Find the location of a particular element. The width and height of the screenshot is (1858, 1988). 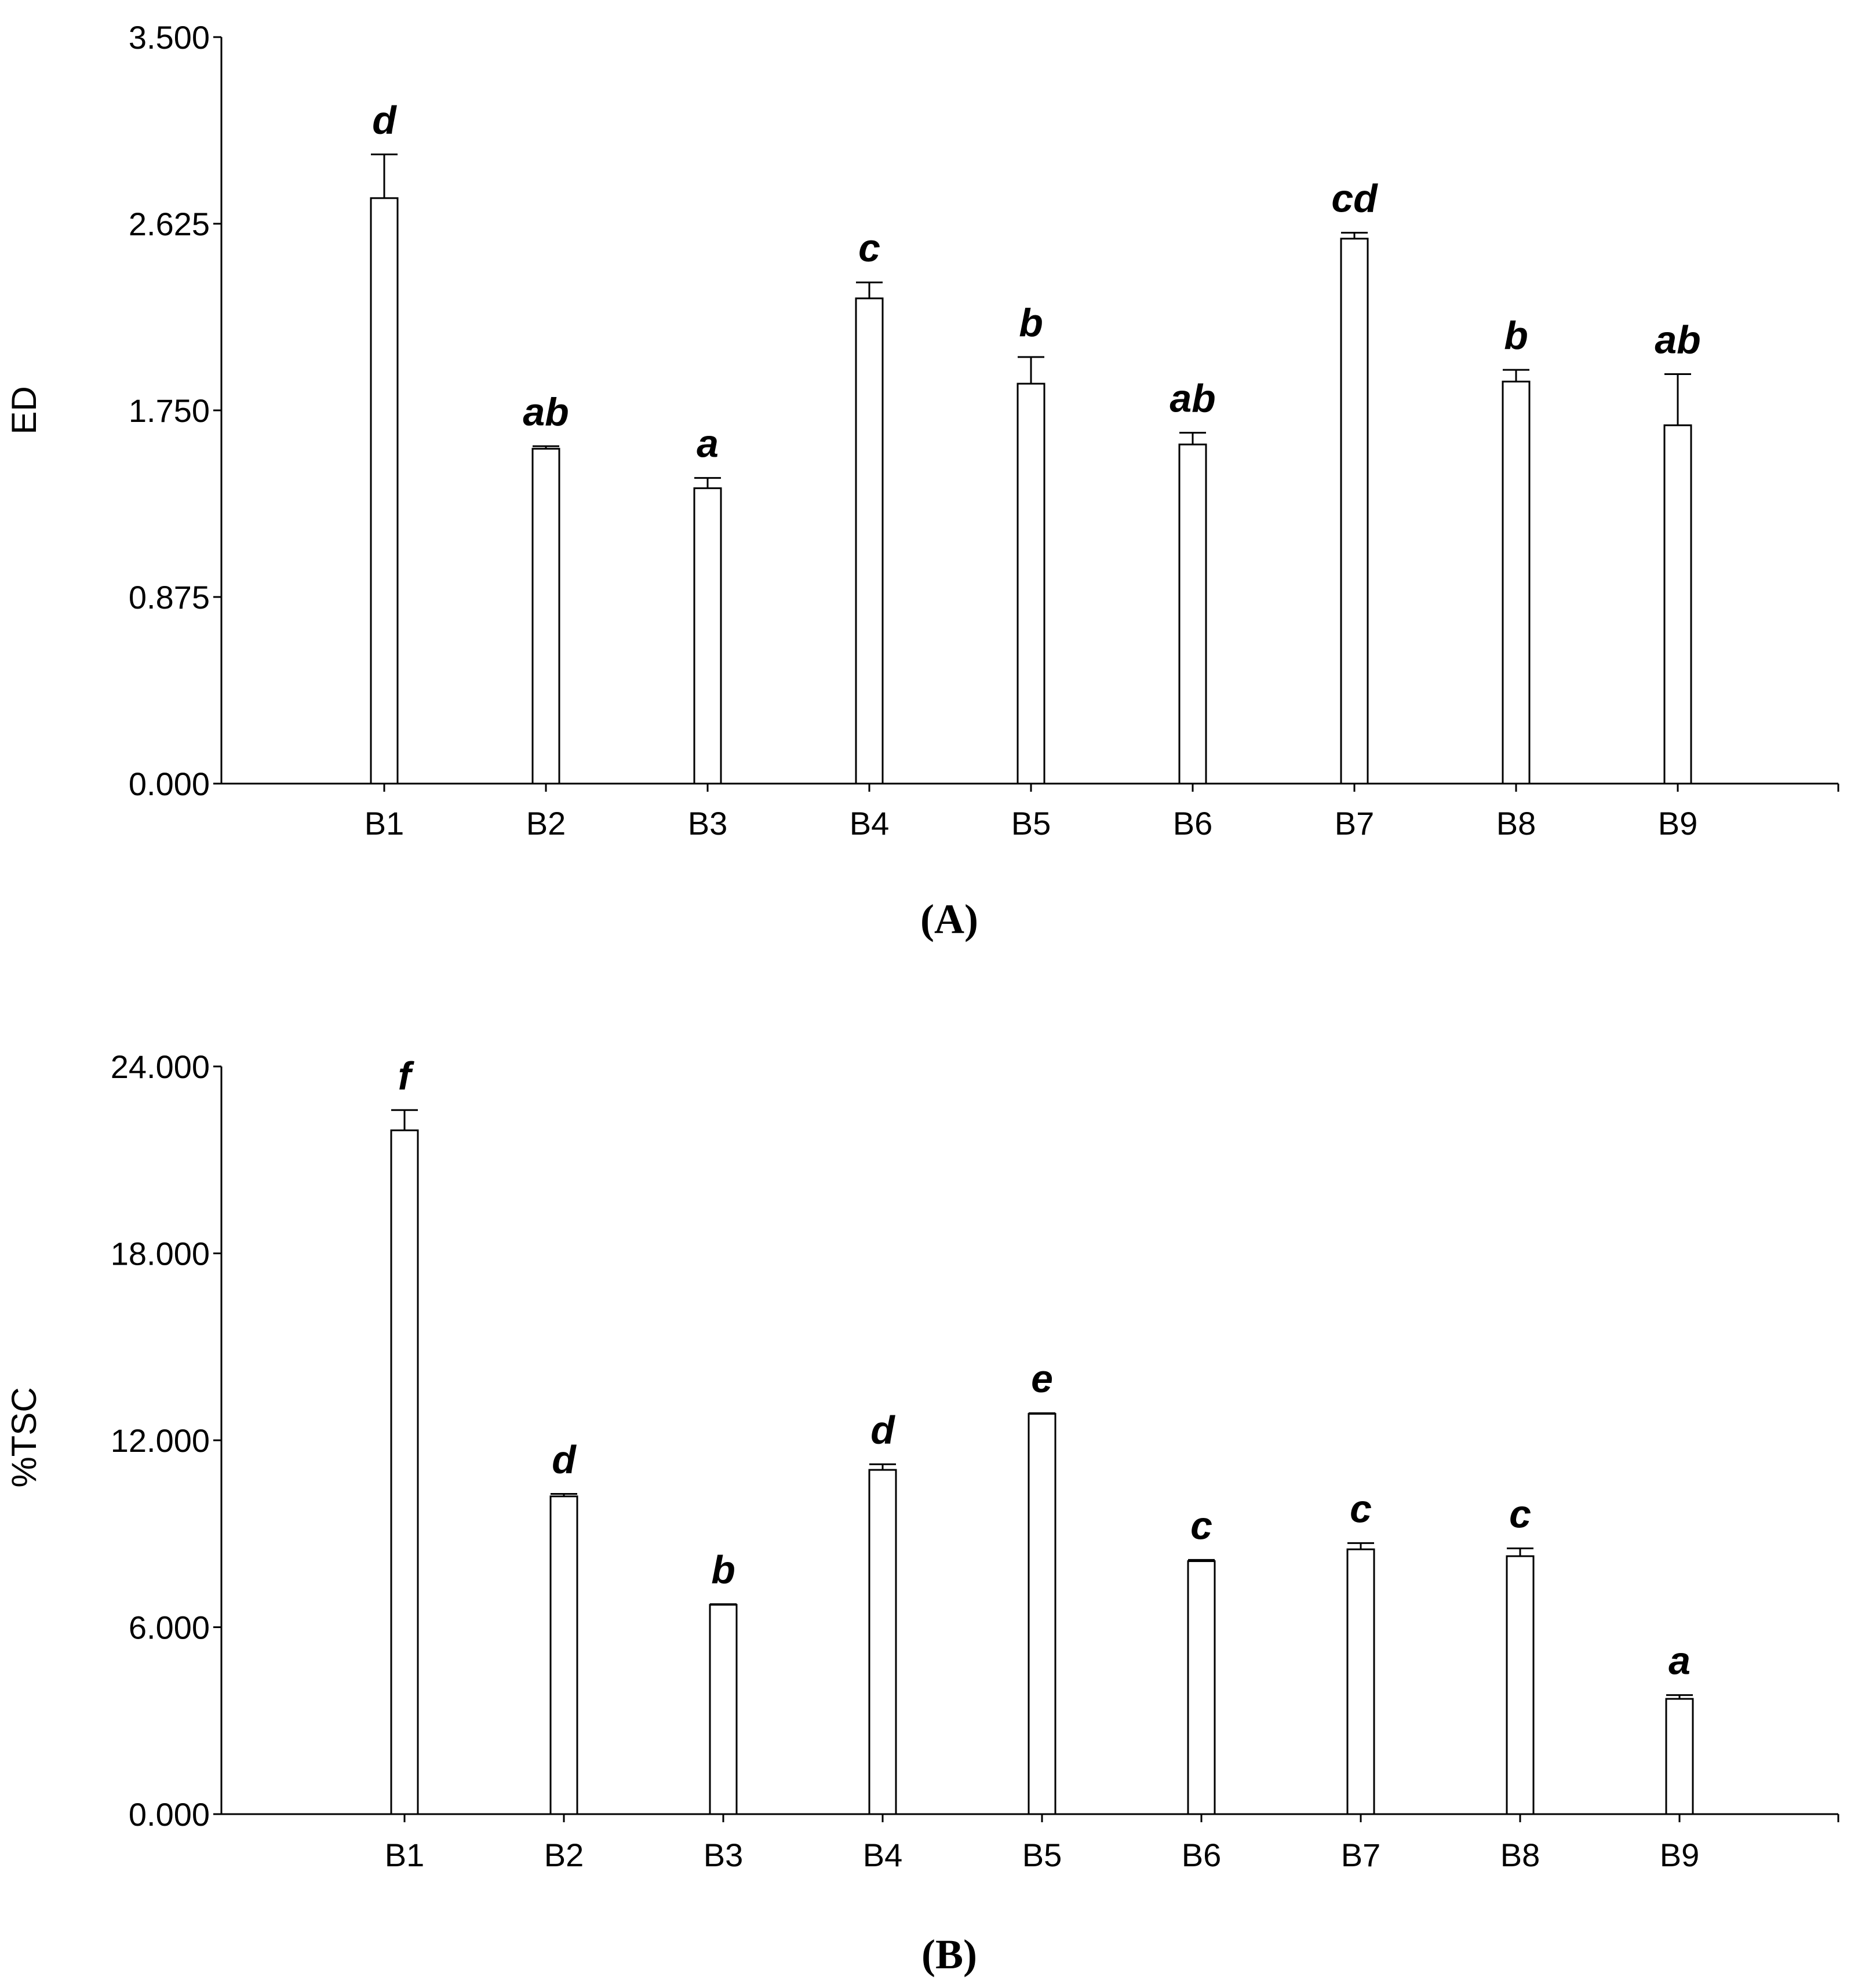

y-tick-label: 2.625 is located at coordinates (169, 224).